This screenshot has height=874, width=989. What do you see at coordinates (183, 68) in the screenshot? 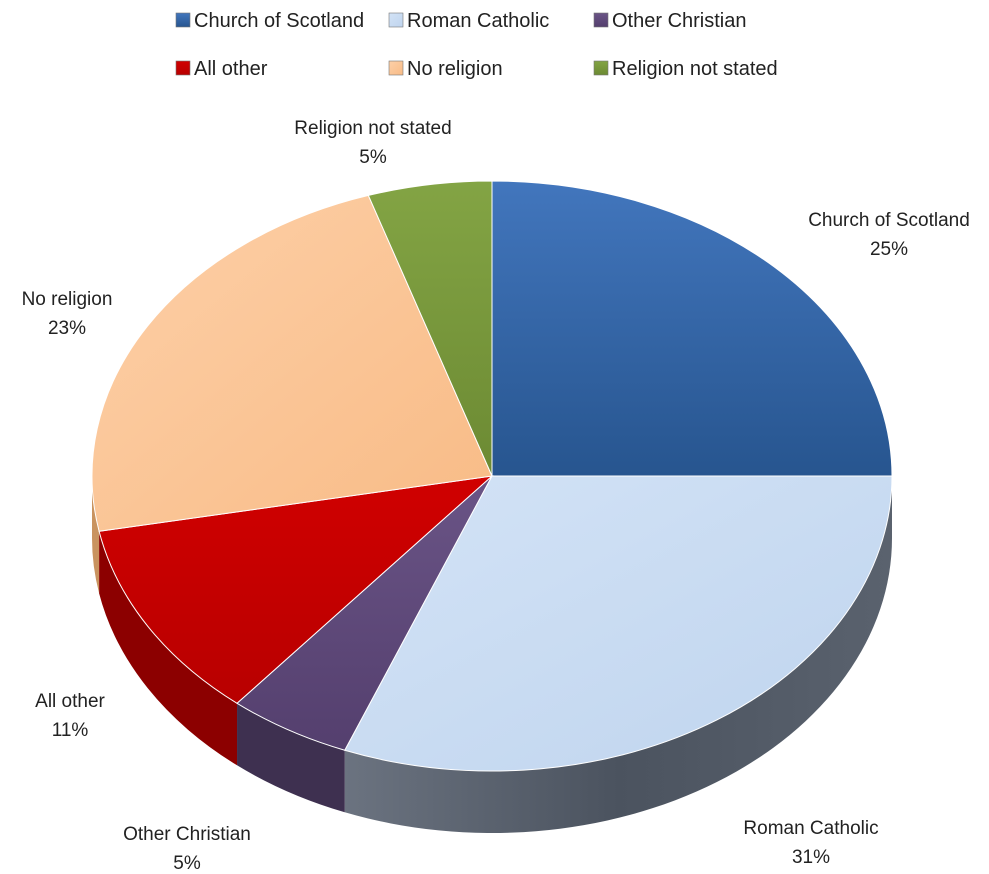
I see `legend-swatch-all-other` at bounding box center [183, 68].